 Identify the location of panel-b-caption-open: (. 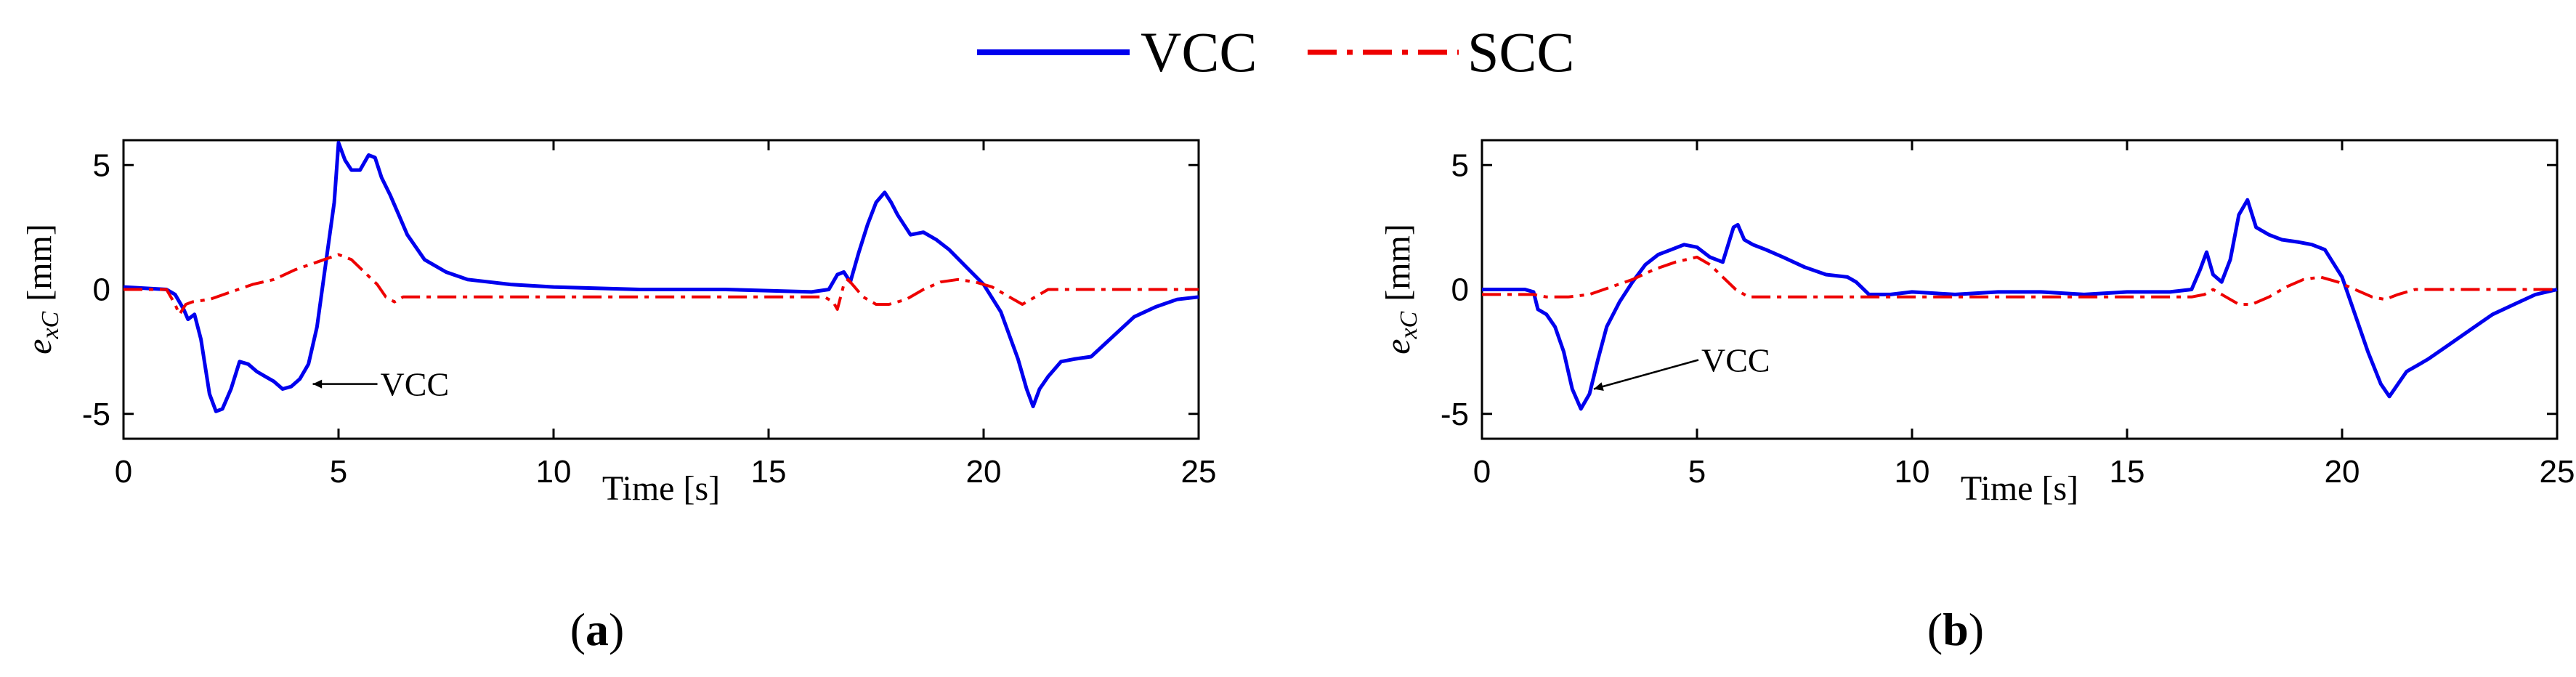
(1935, 629).